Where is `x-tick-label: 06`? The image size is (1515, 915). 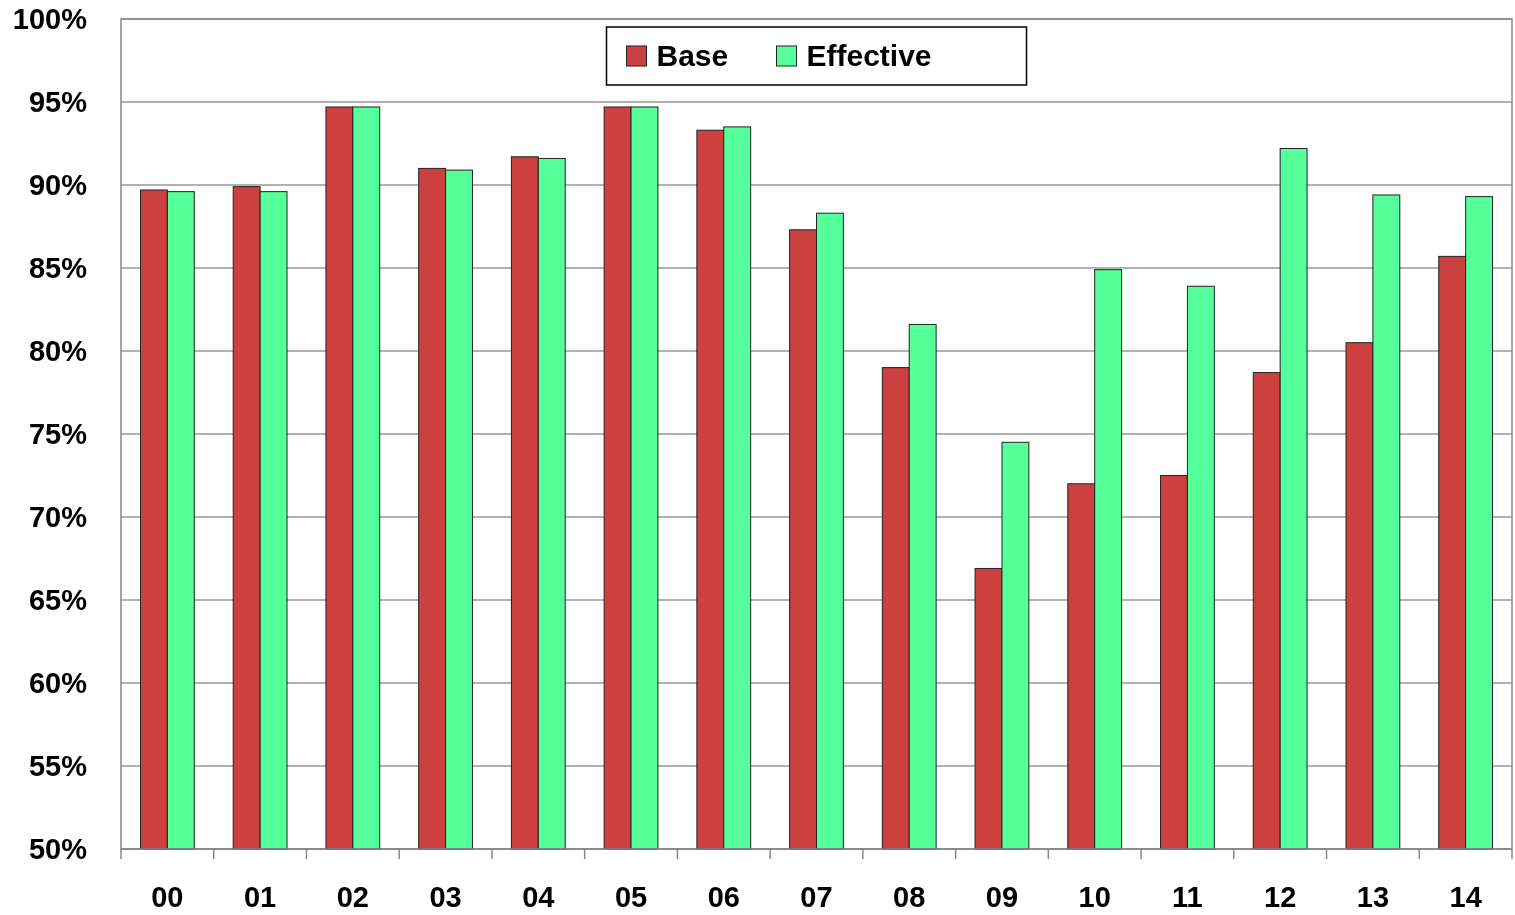
x-tick-label: 06 is located at coordinates (723, 897).